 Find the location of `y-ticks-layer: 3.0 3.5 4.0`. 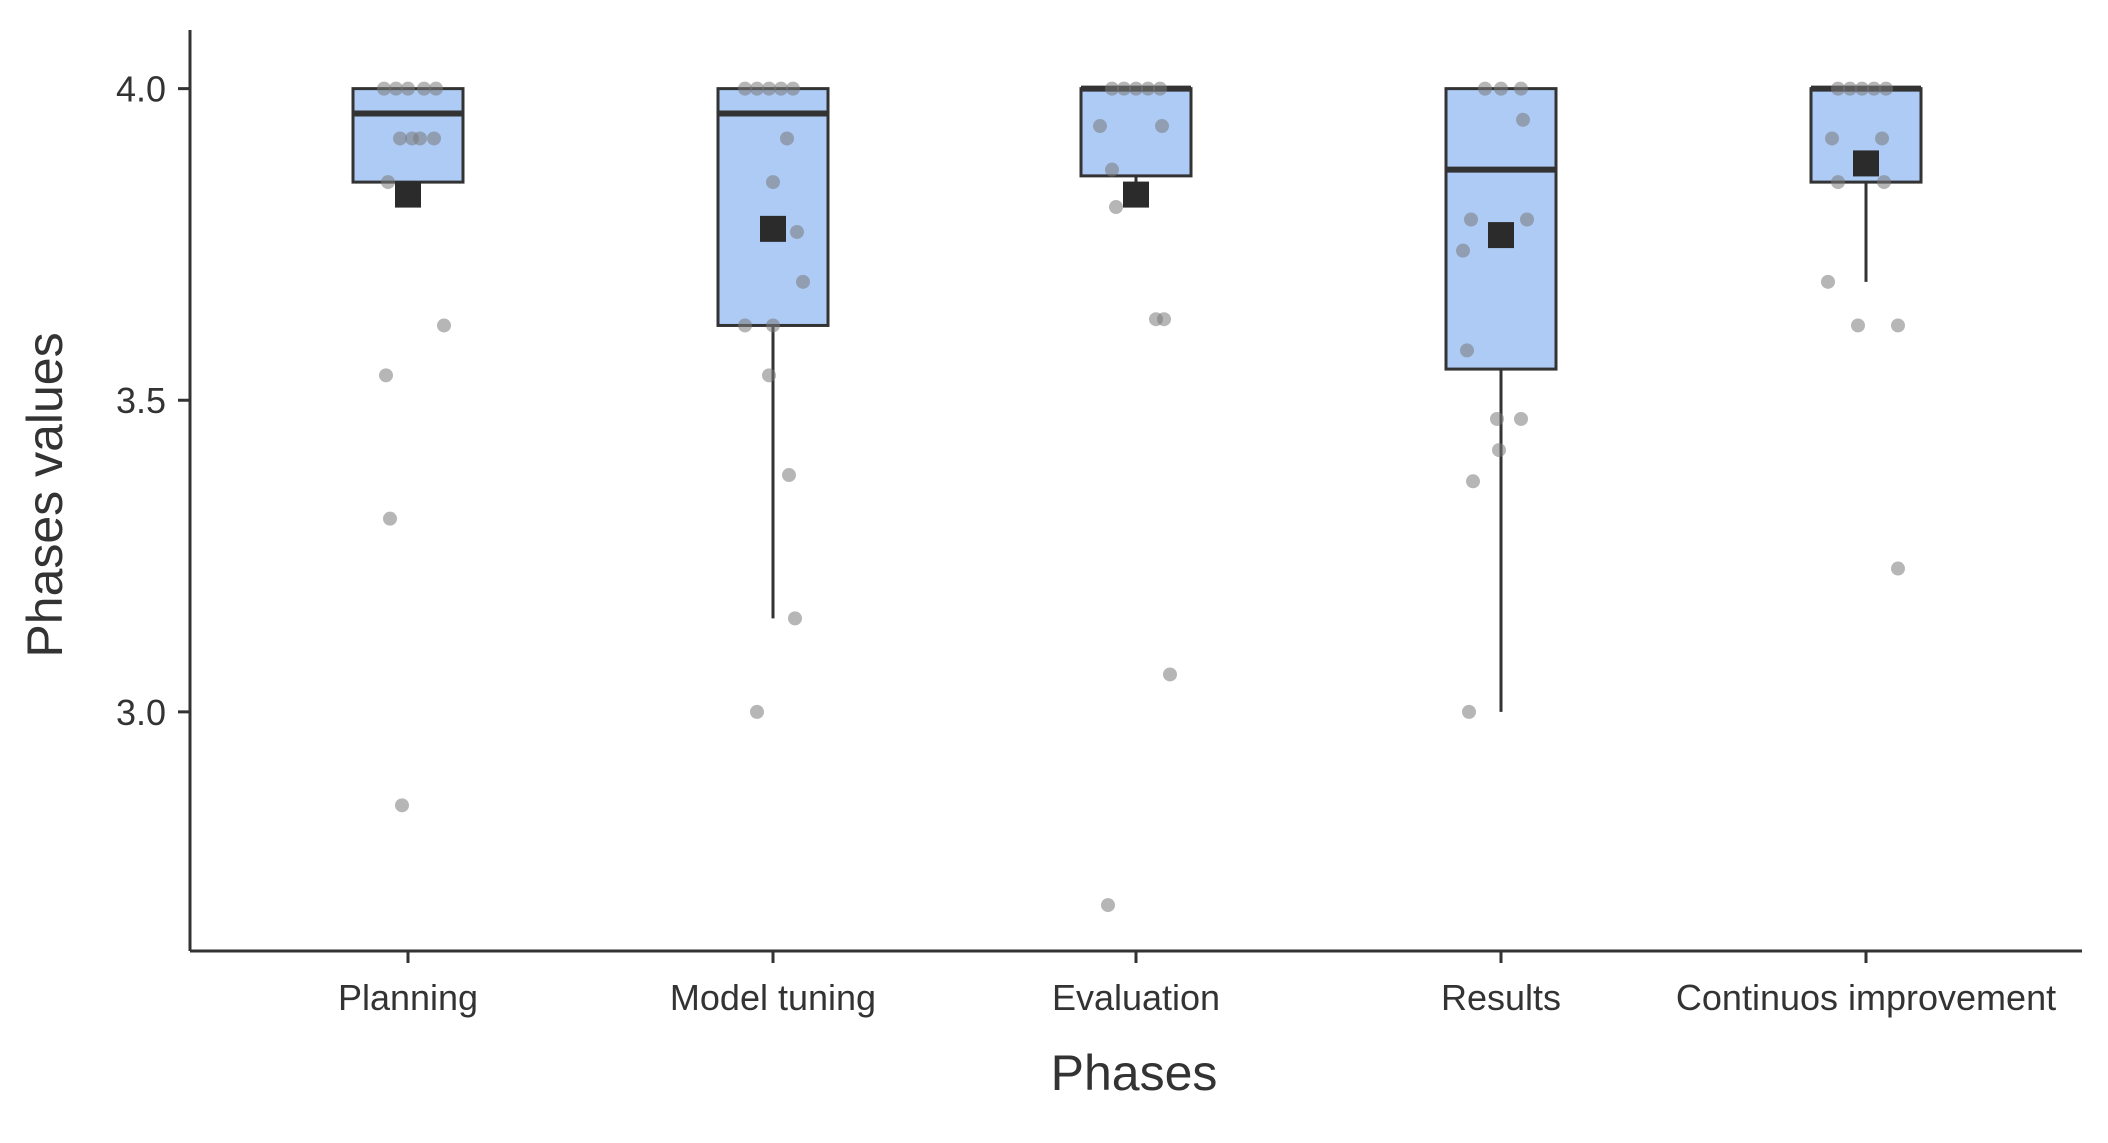

y-ticks-layer: 3.0 3.5 4.0 is located at coordinates (153, 401).